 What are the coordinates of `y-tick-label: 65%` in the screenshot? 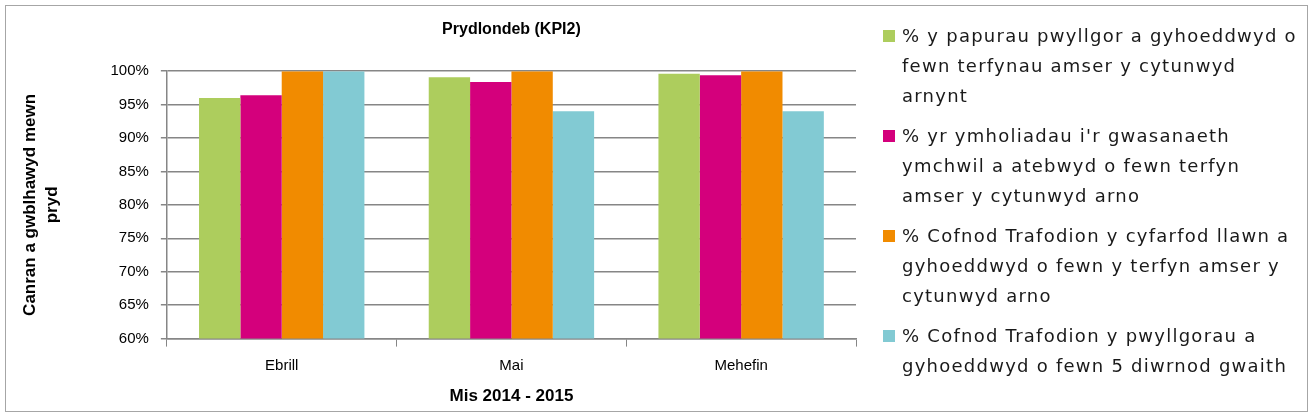 It's located at (133, 304).